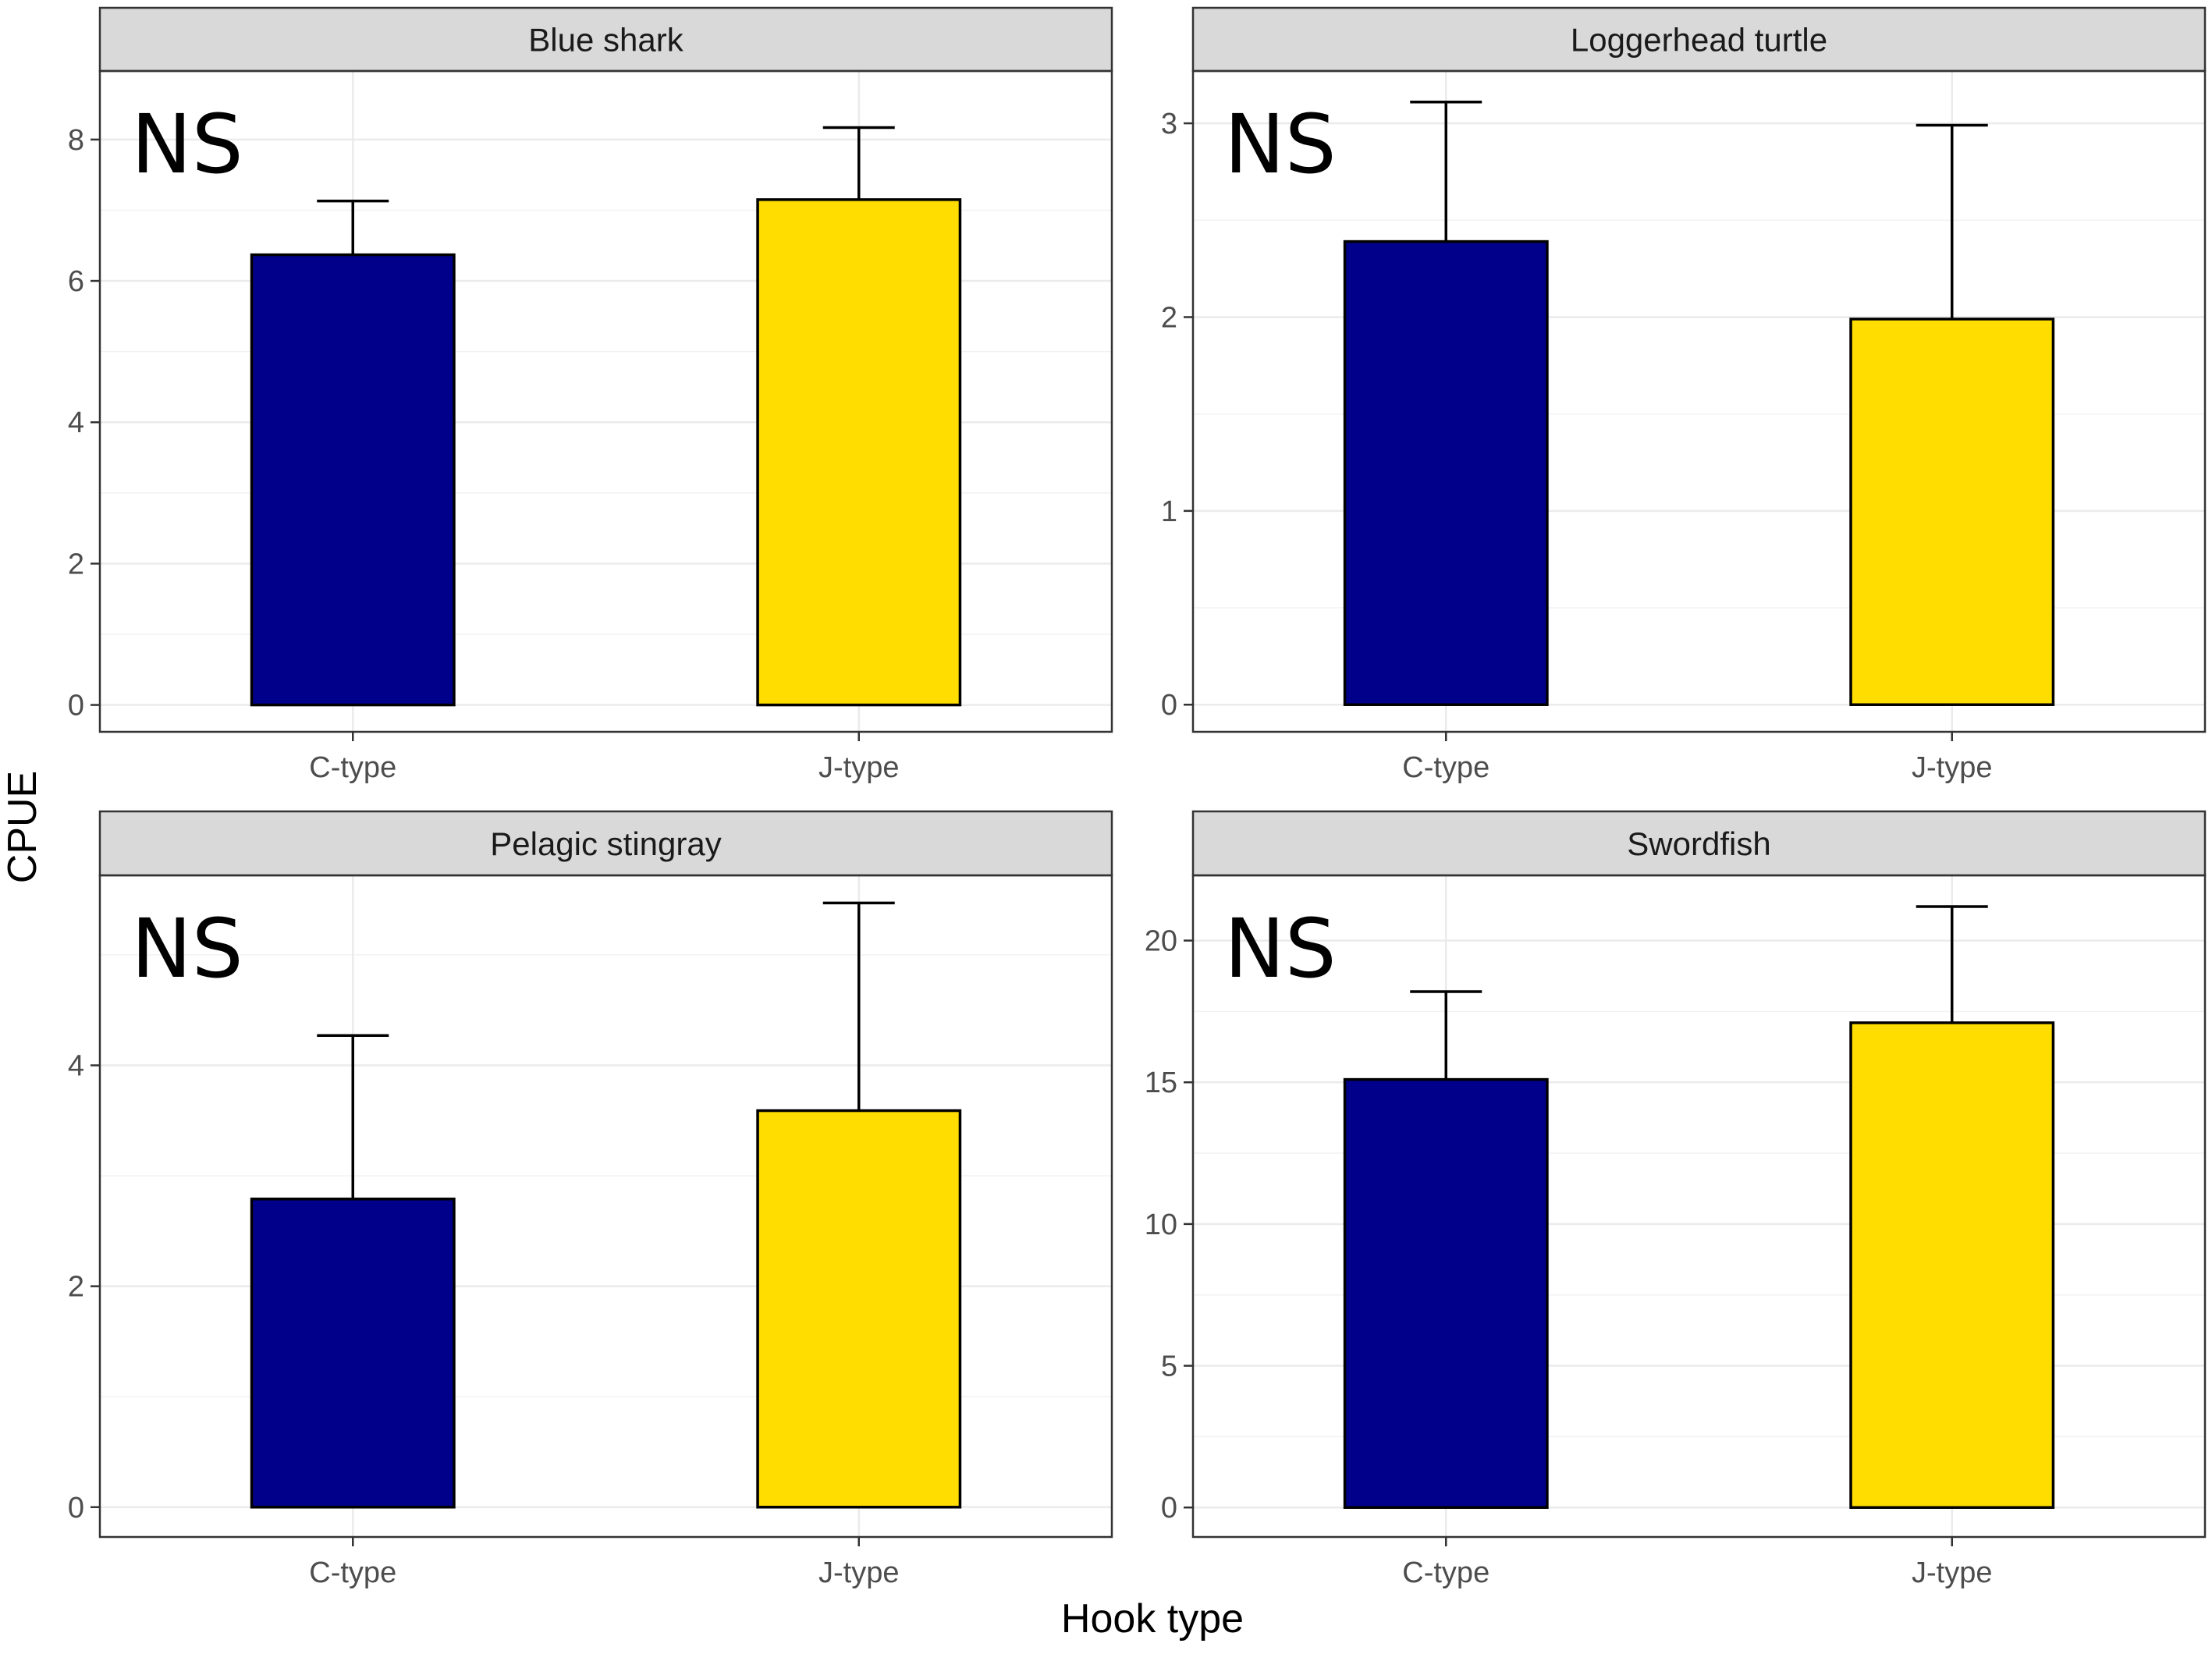 Image resolution: width=2212 pixels, height=1654 pixels. I want to click on facet-title: Loggerhead turtle, so click(1699, 40).